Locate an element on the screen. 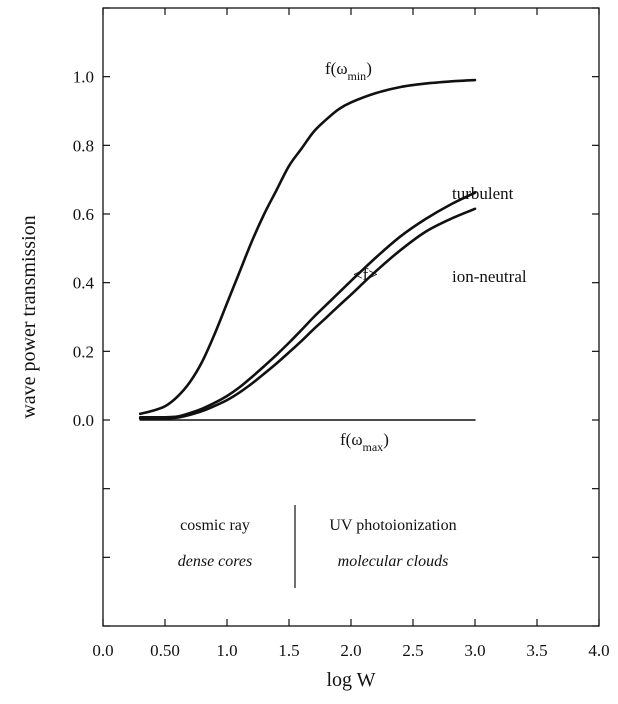  x-tick-label: 1.0 is located at coordinates (226, 650).